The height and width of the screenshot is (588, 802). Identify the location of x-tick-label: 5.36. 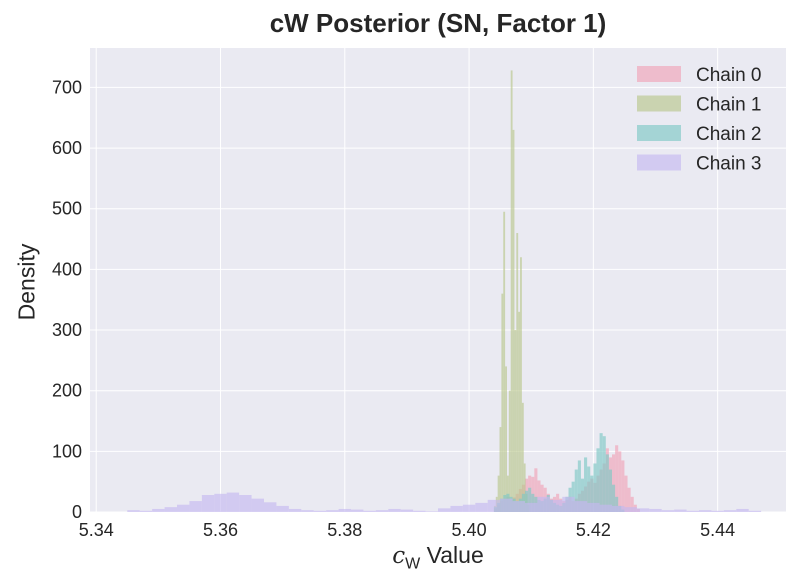
(220, 530).